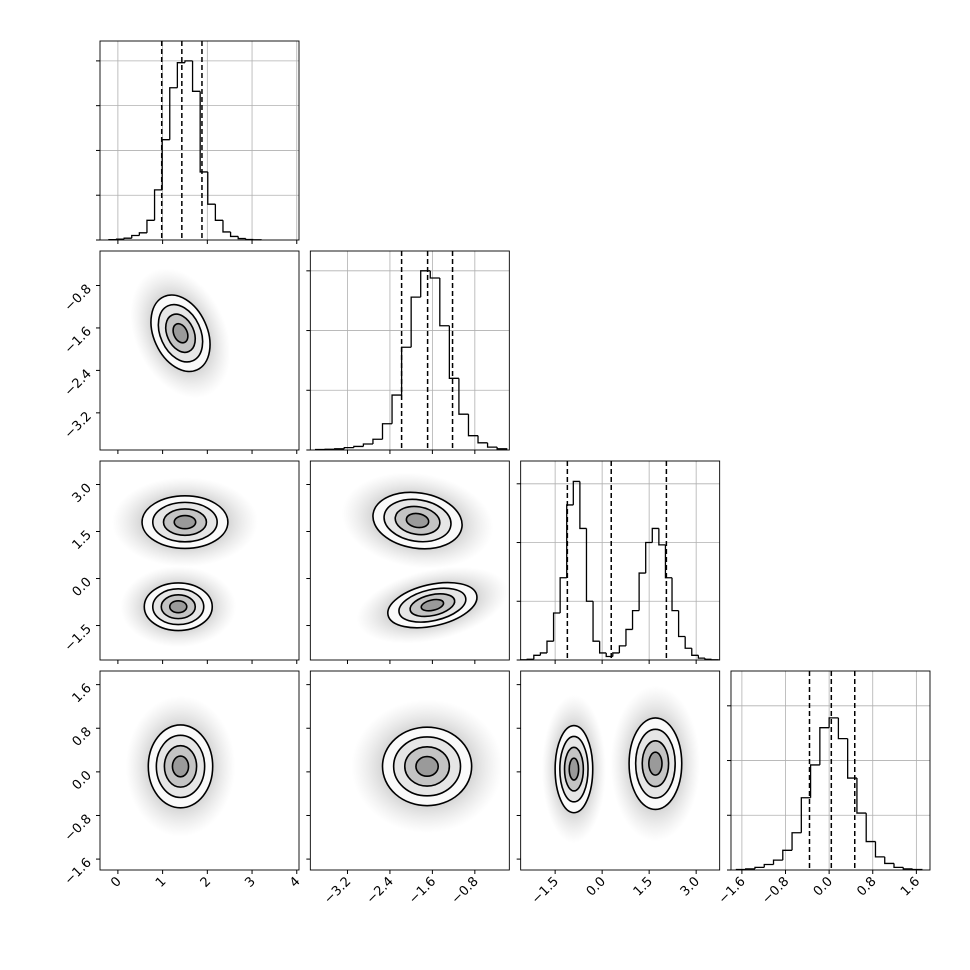 This screenshot has width=970, height=970. Describe the element at coordinates (250, 882) in the screenshot. I see `x-tick-label: 3` at that location.